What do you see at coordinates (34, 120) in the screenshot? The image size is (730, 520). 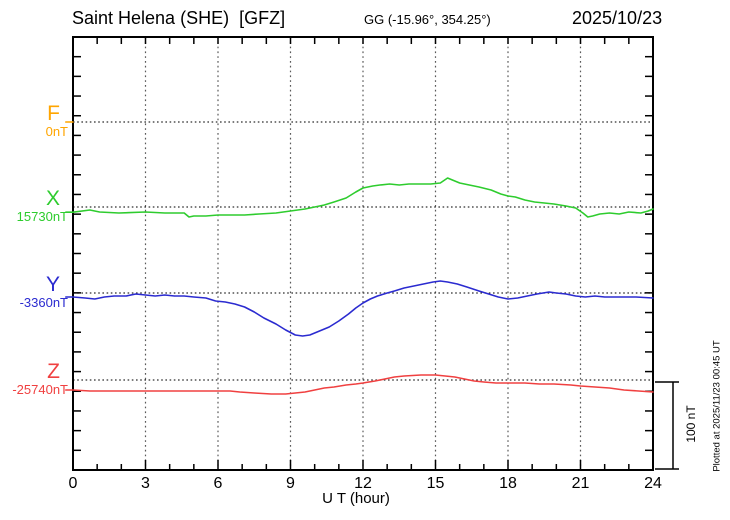 I see `series-label-f: F 0nT` at bounding box center [34, 120].